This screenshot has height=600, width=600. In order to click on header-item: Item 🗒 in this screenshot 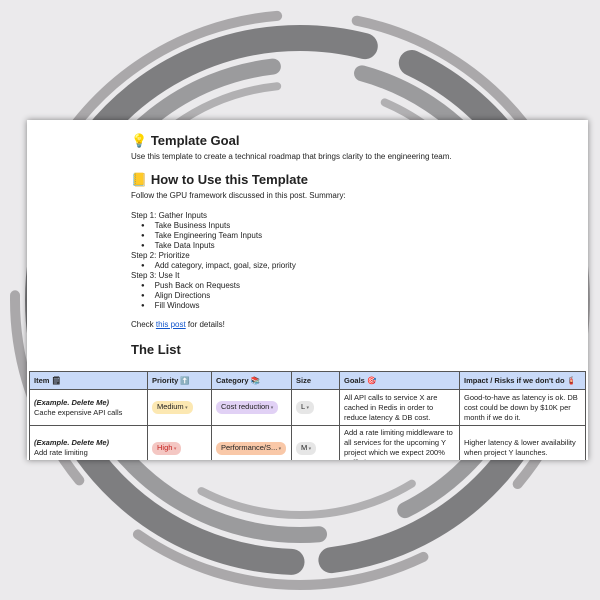, I will do `click(88, 380)`.